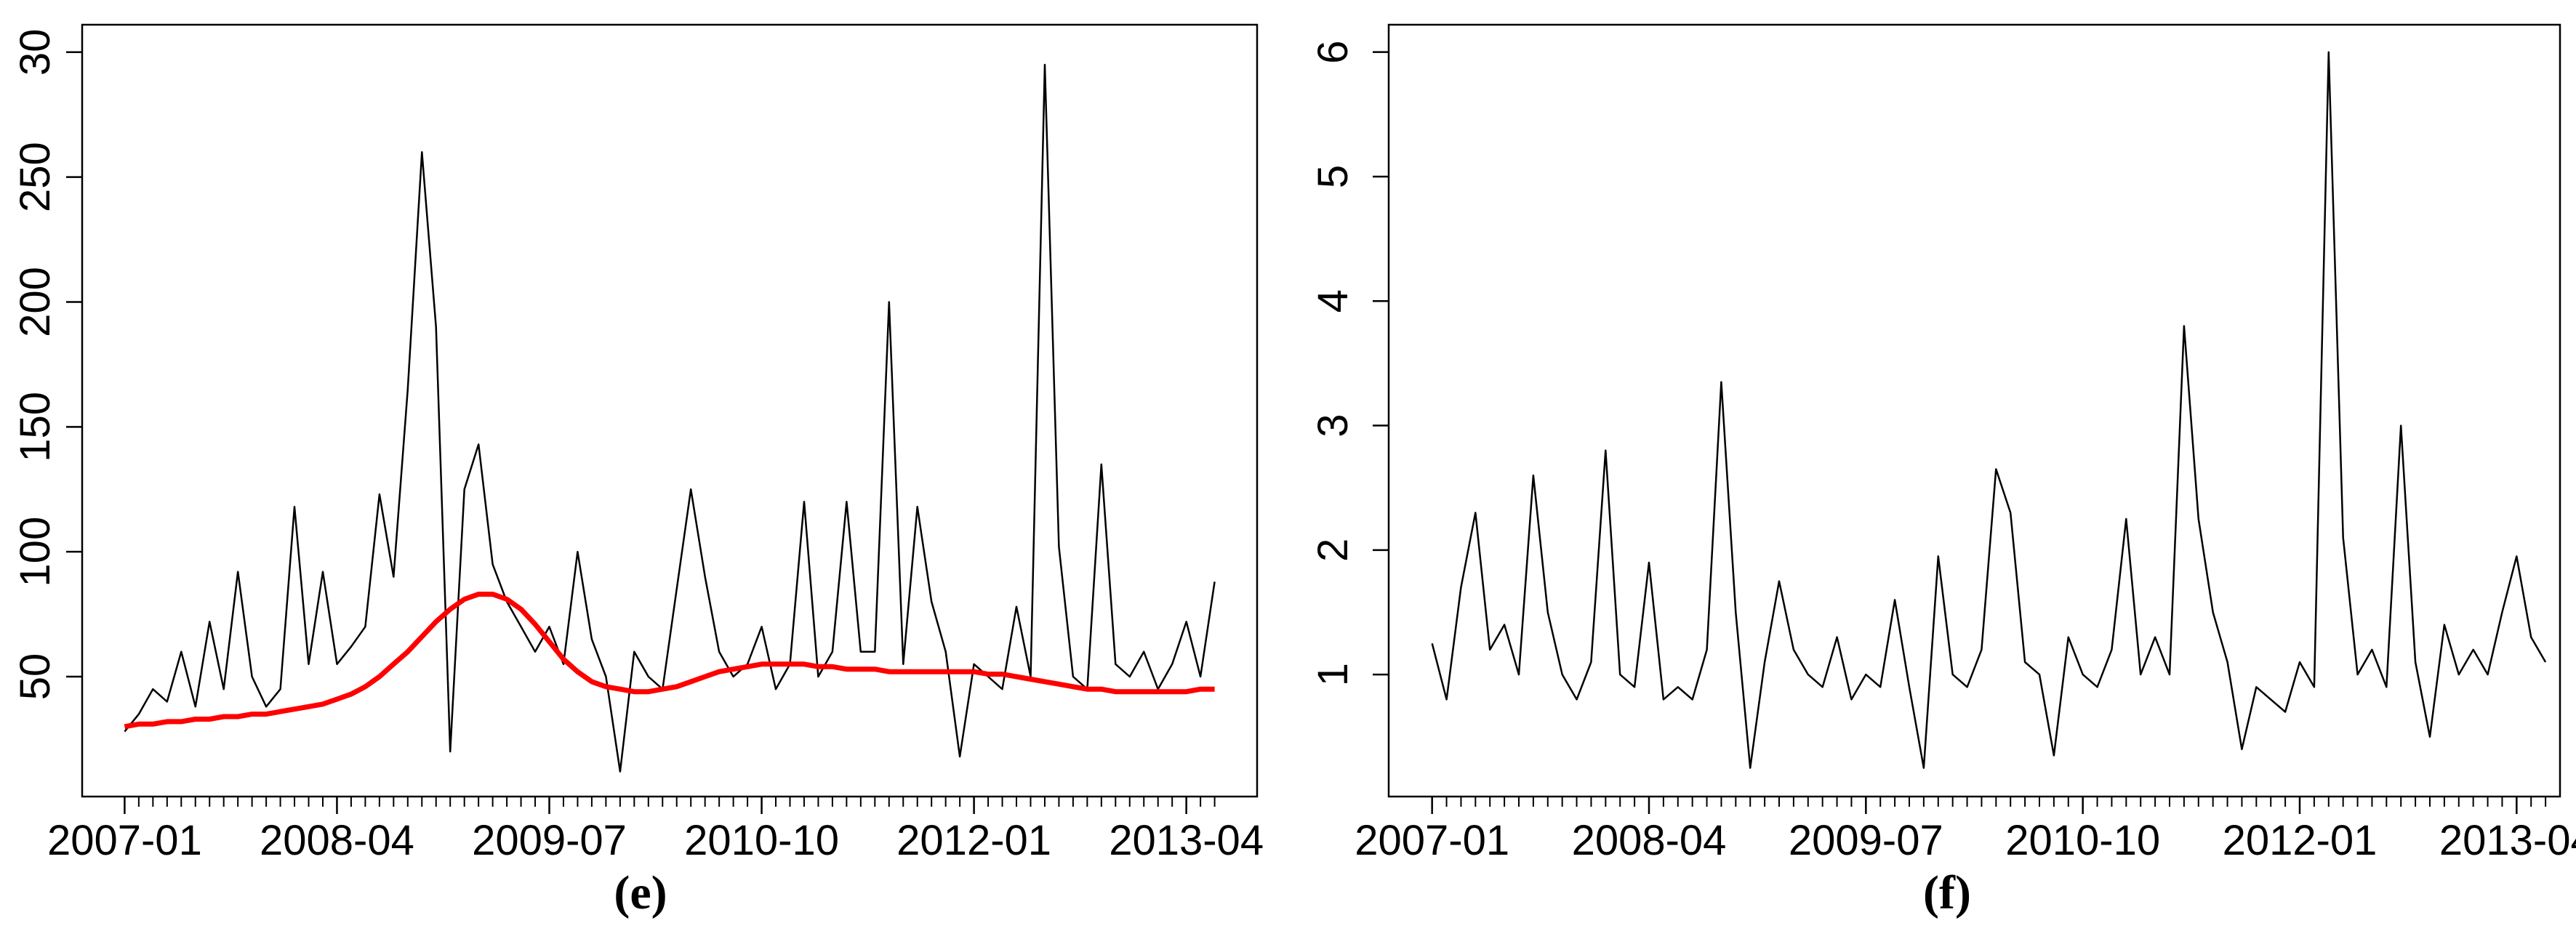 This screenshot has height=947, width=2576. Describe the element at coordinates (1333, 301) in the screenshot. I see `y-tick-label: 4` at that location.